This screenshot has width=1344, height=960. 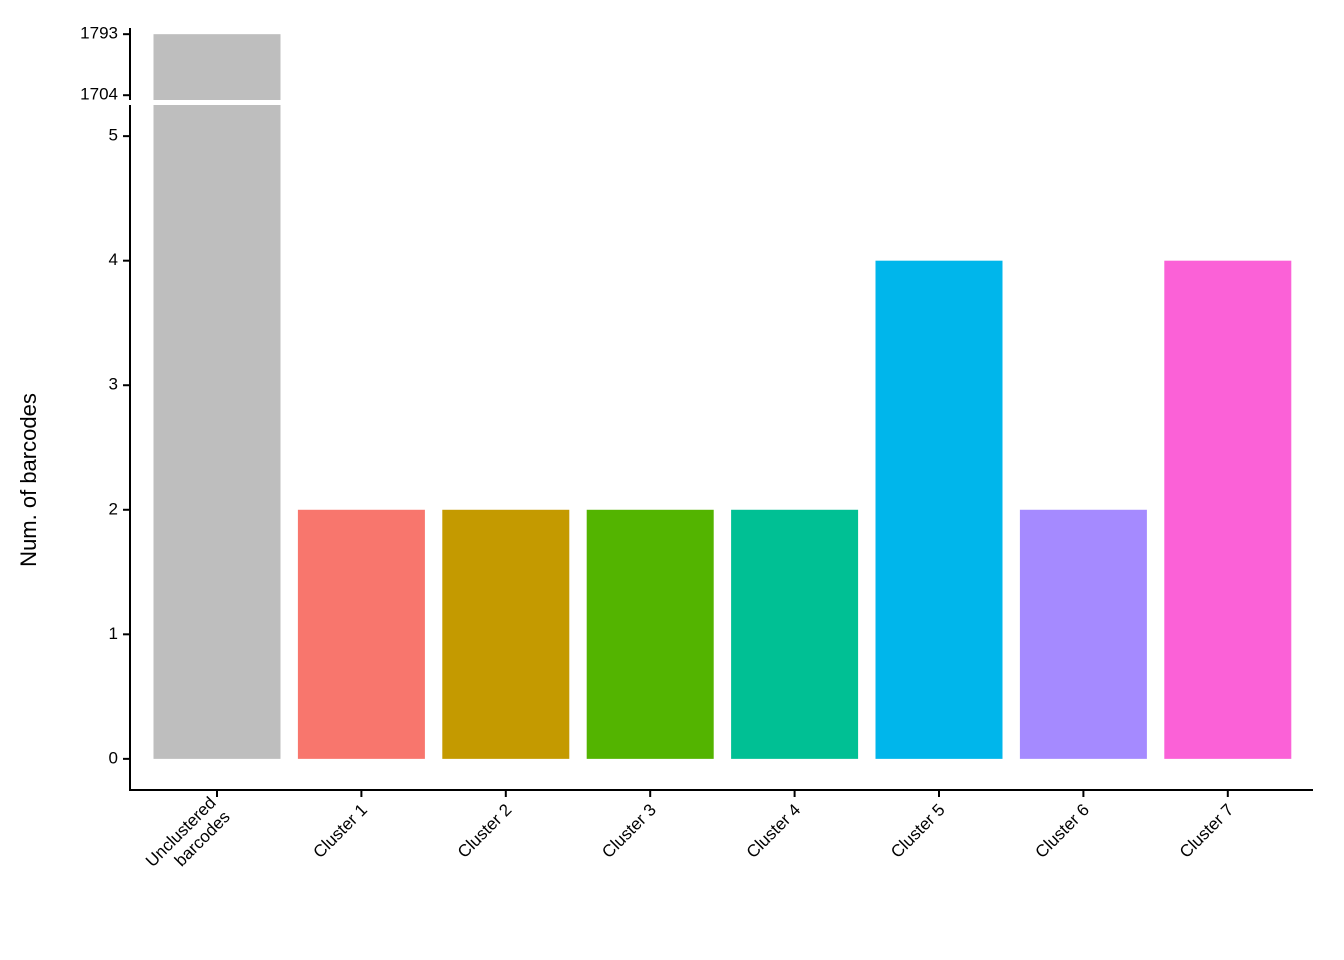 I want to click on y-tick-label: 2, so click(x=113, y=508).